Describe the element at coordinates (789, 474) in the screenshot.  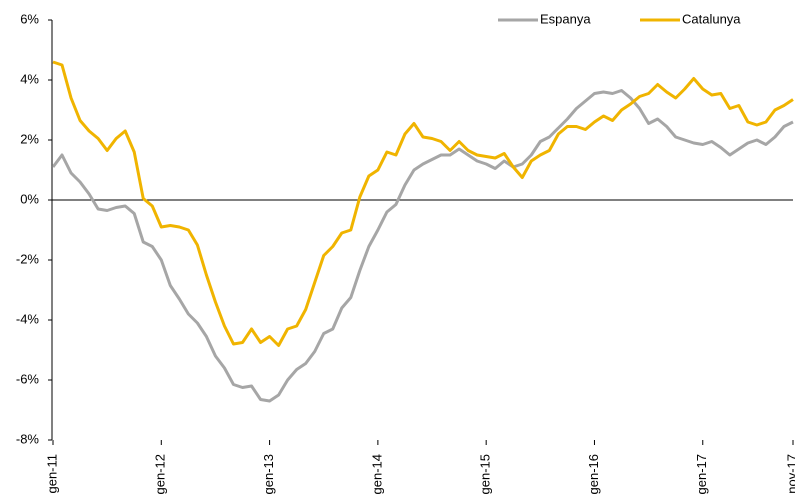
I see `x-tick-label: nov-17` at that location.